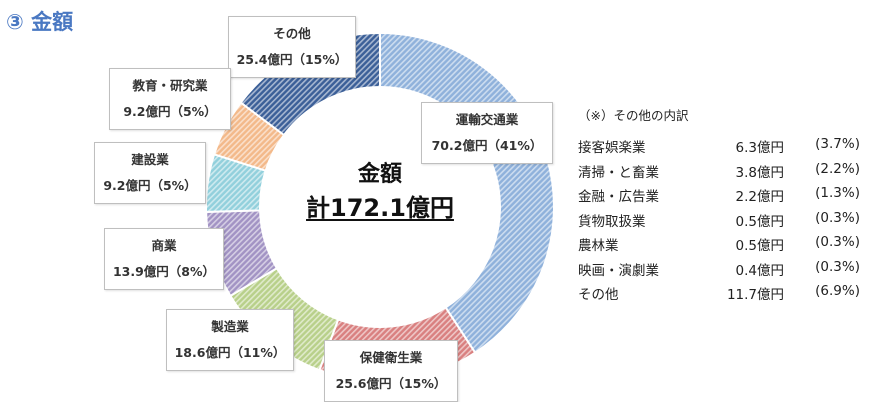 The width and height of the screenshot is (874, 402). Describe the element at coordinates (391, 383) in the screenshot. I see `callout-value: 25.6億円（15%）` at that location.